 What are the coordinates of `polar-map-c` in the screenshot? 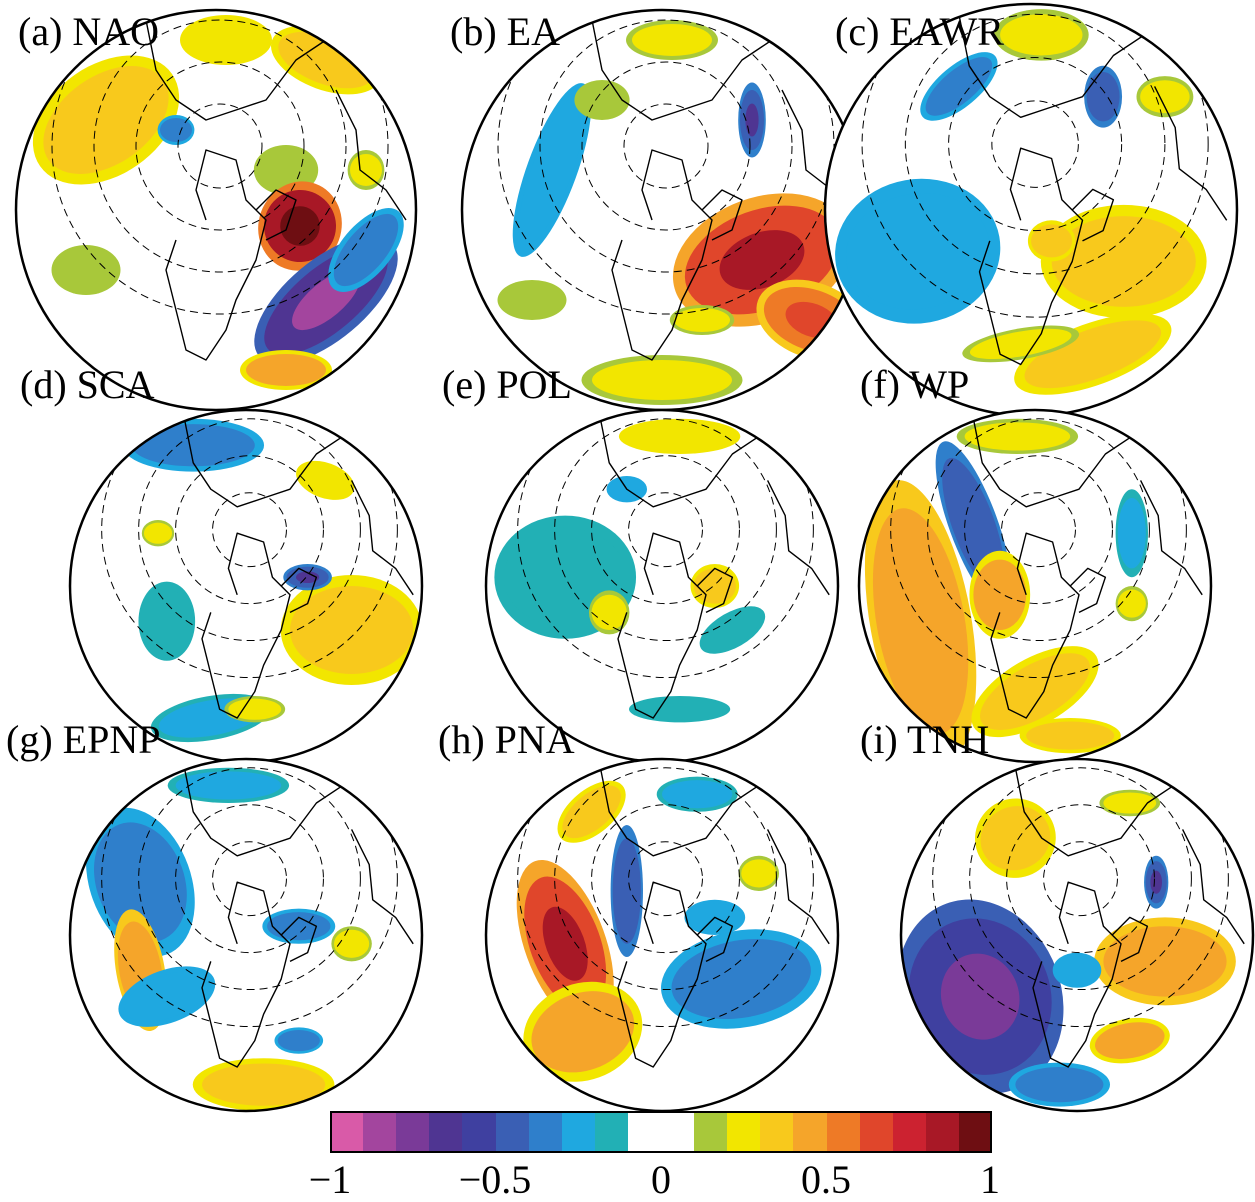 It's located at (1031, 210).